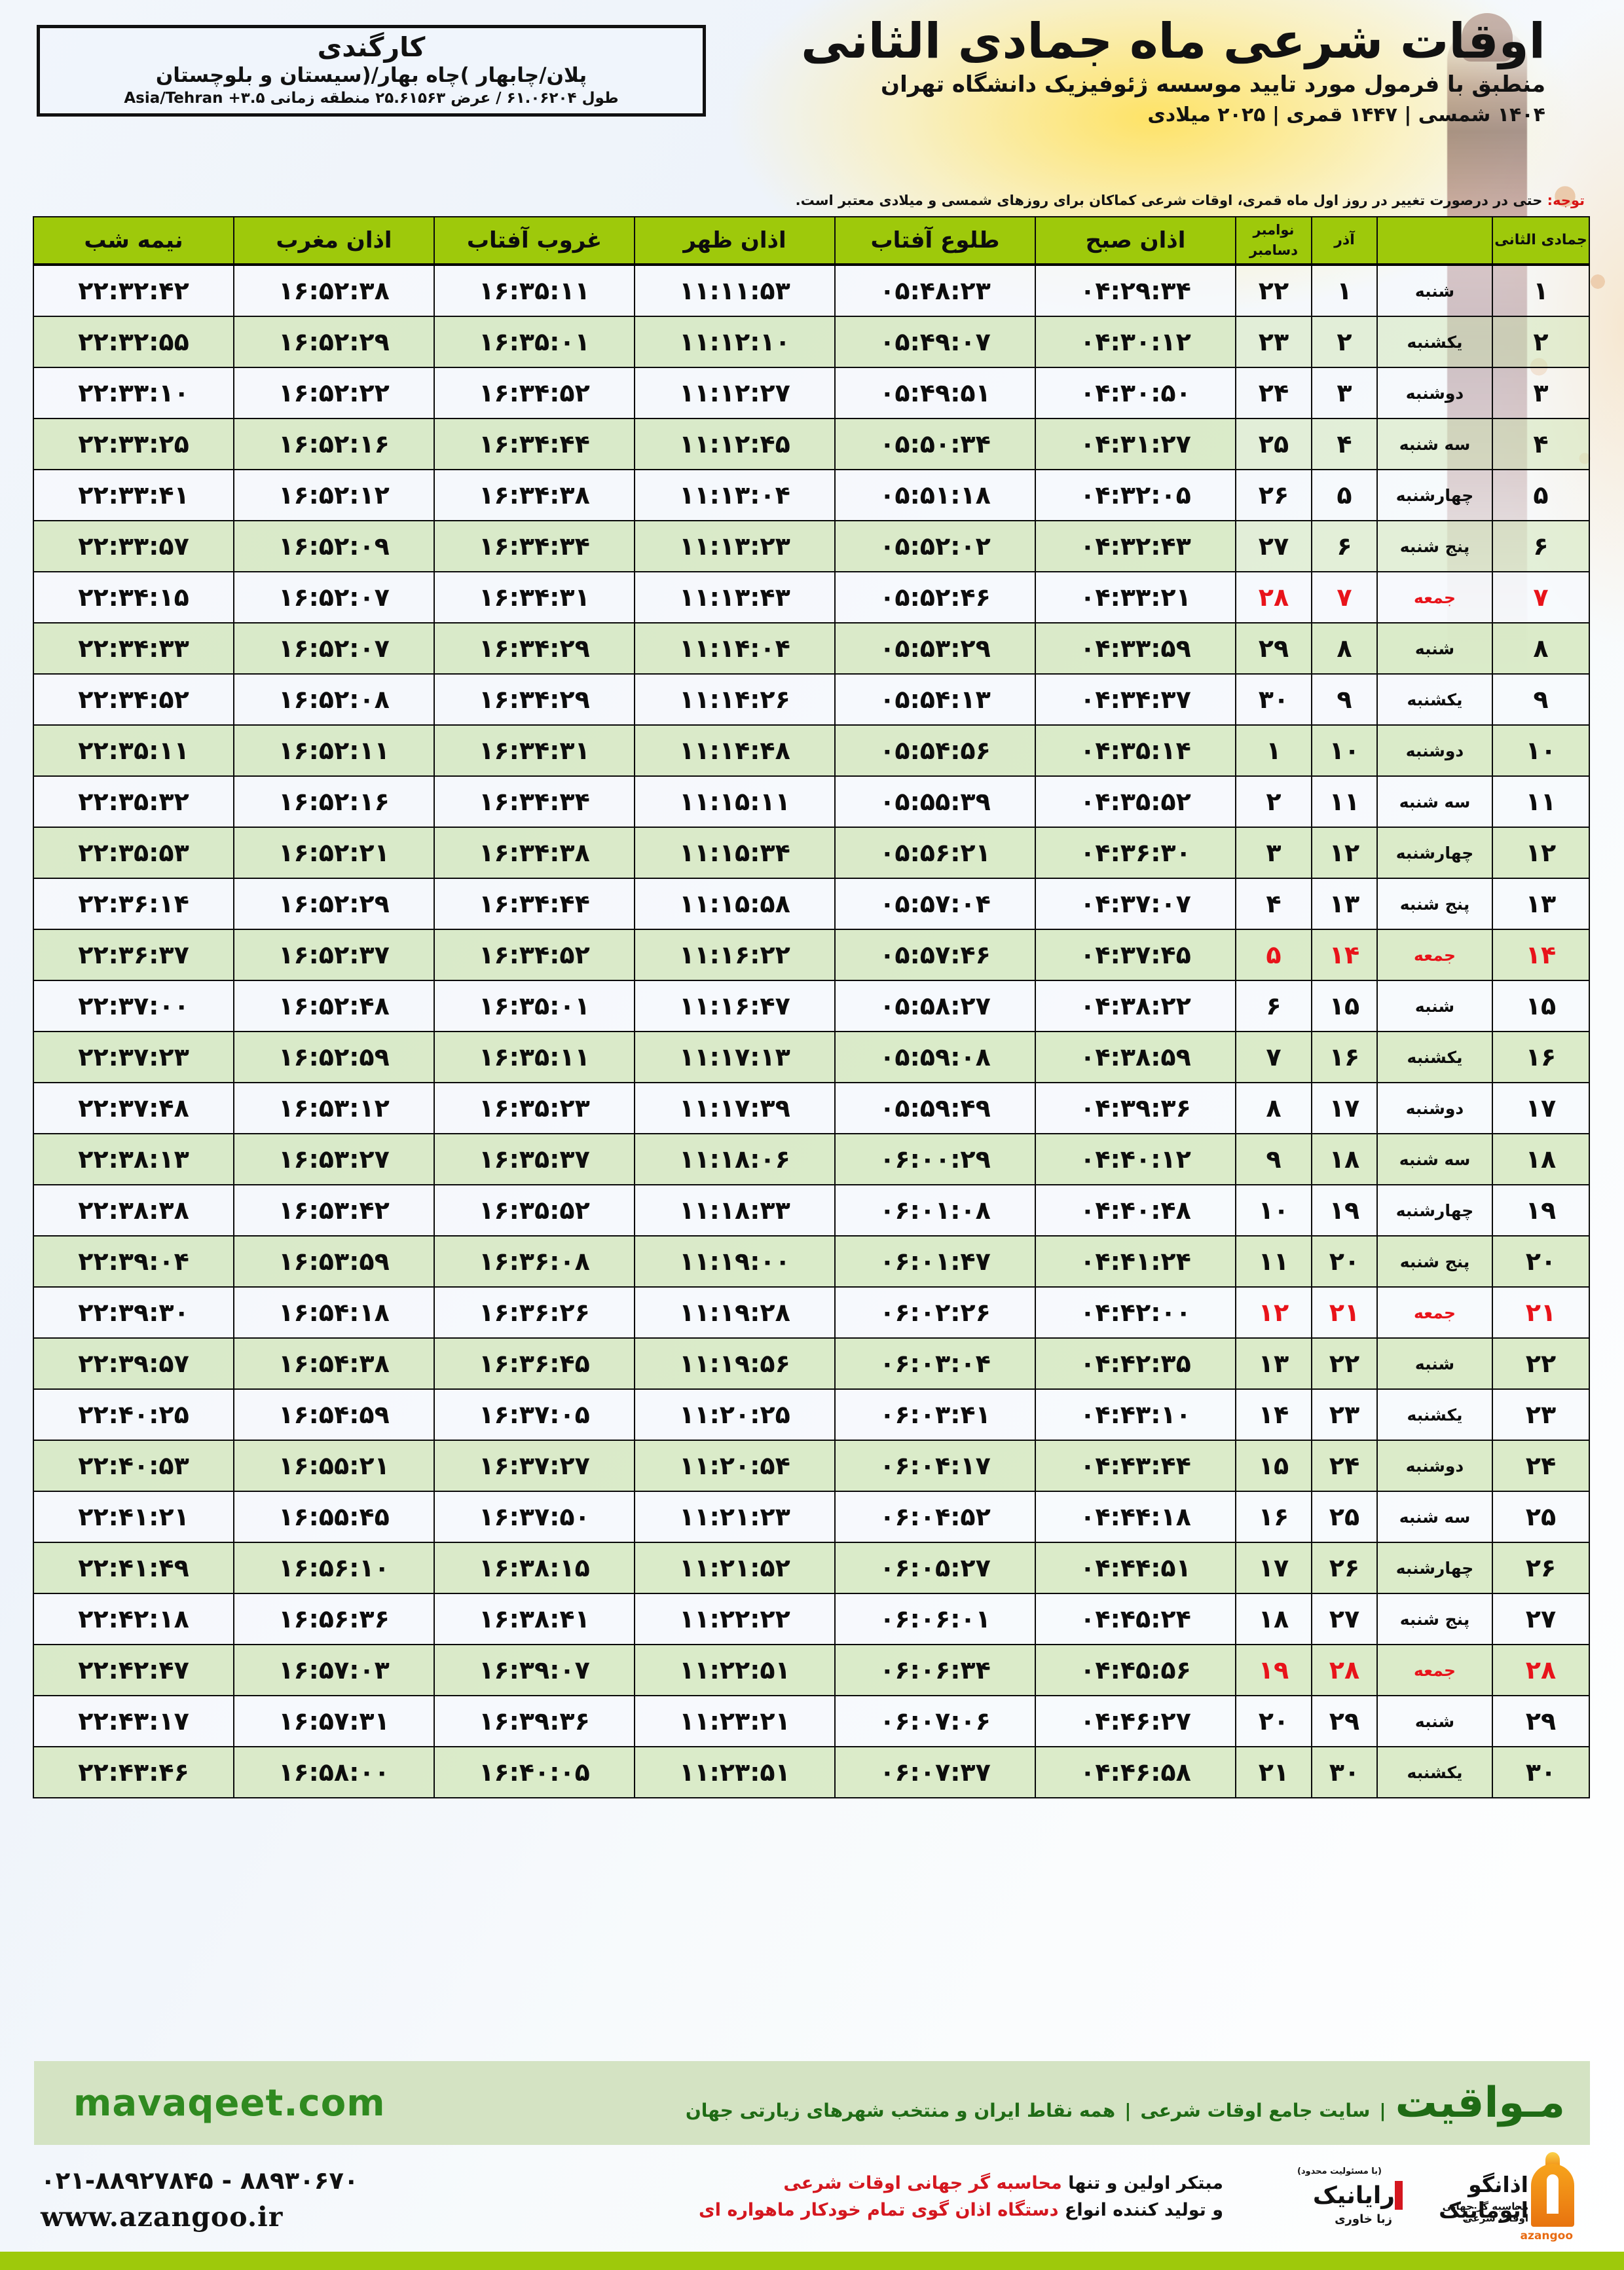 The width and height of the screenshot is (1624, 2270). I want to click on cell-fajr: ۰۴:۳۰:۵۰, so click(1135, 393).